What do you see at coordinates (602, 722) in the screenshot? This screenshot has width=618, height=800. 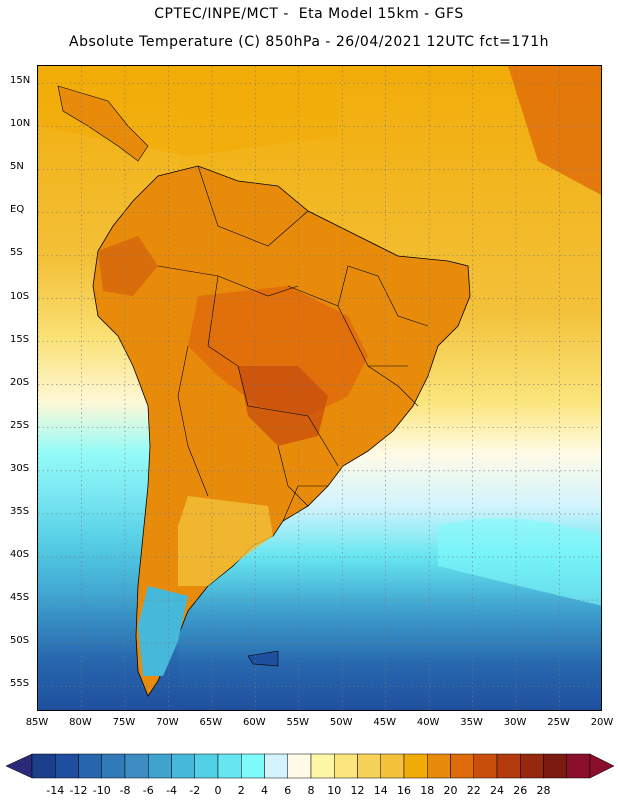 I see `longitude-label: 20W` at bounding box center [602, 722].